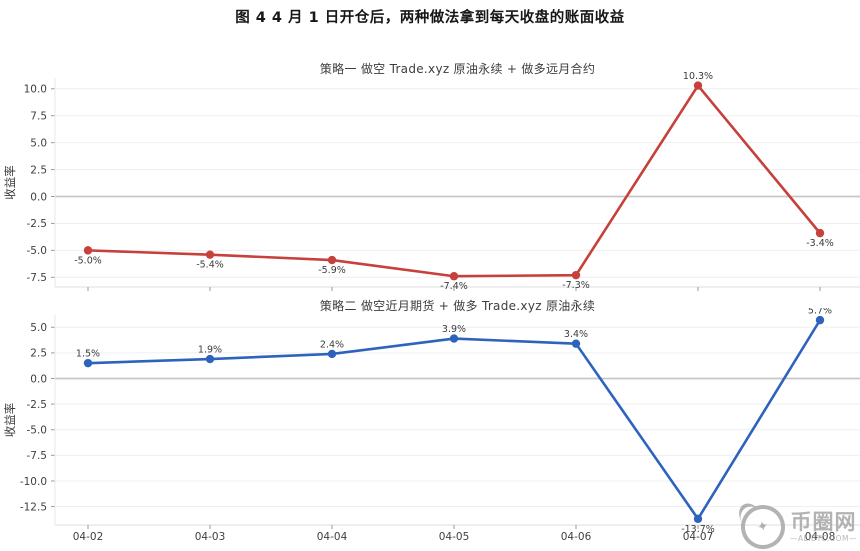 The image size is (860, 551). I want to click on x-tick-label: 04-03, so click(210, 537).